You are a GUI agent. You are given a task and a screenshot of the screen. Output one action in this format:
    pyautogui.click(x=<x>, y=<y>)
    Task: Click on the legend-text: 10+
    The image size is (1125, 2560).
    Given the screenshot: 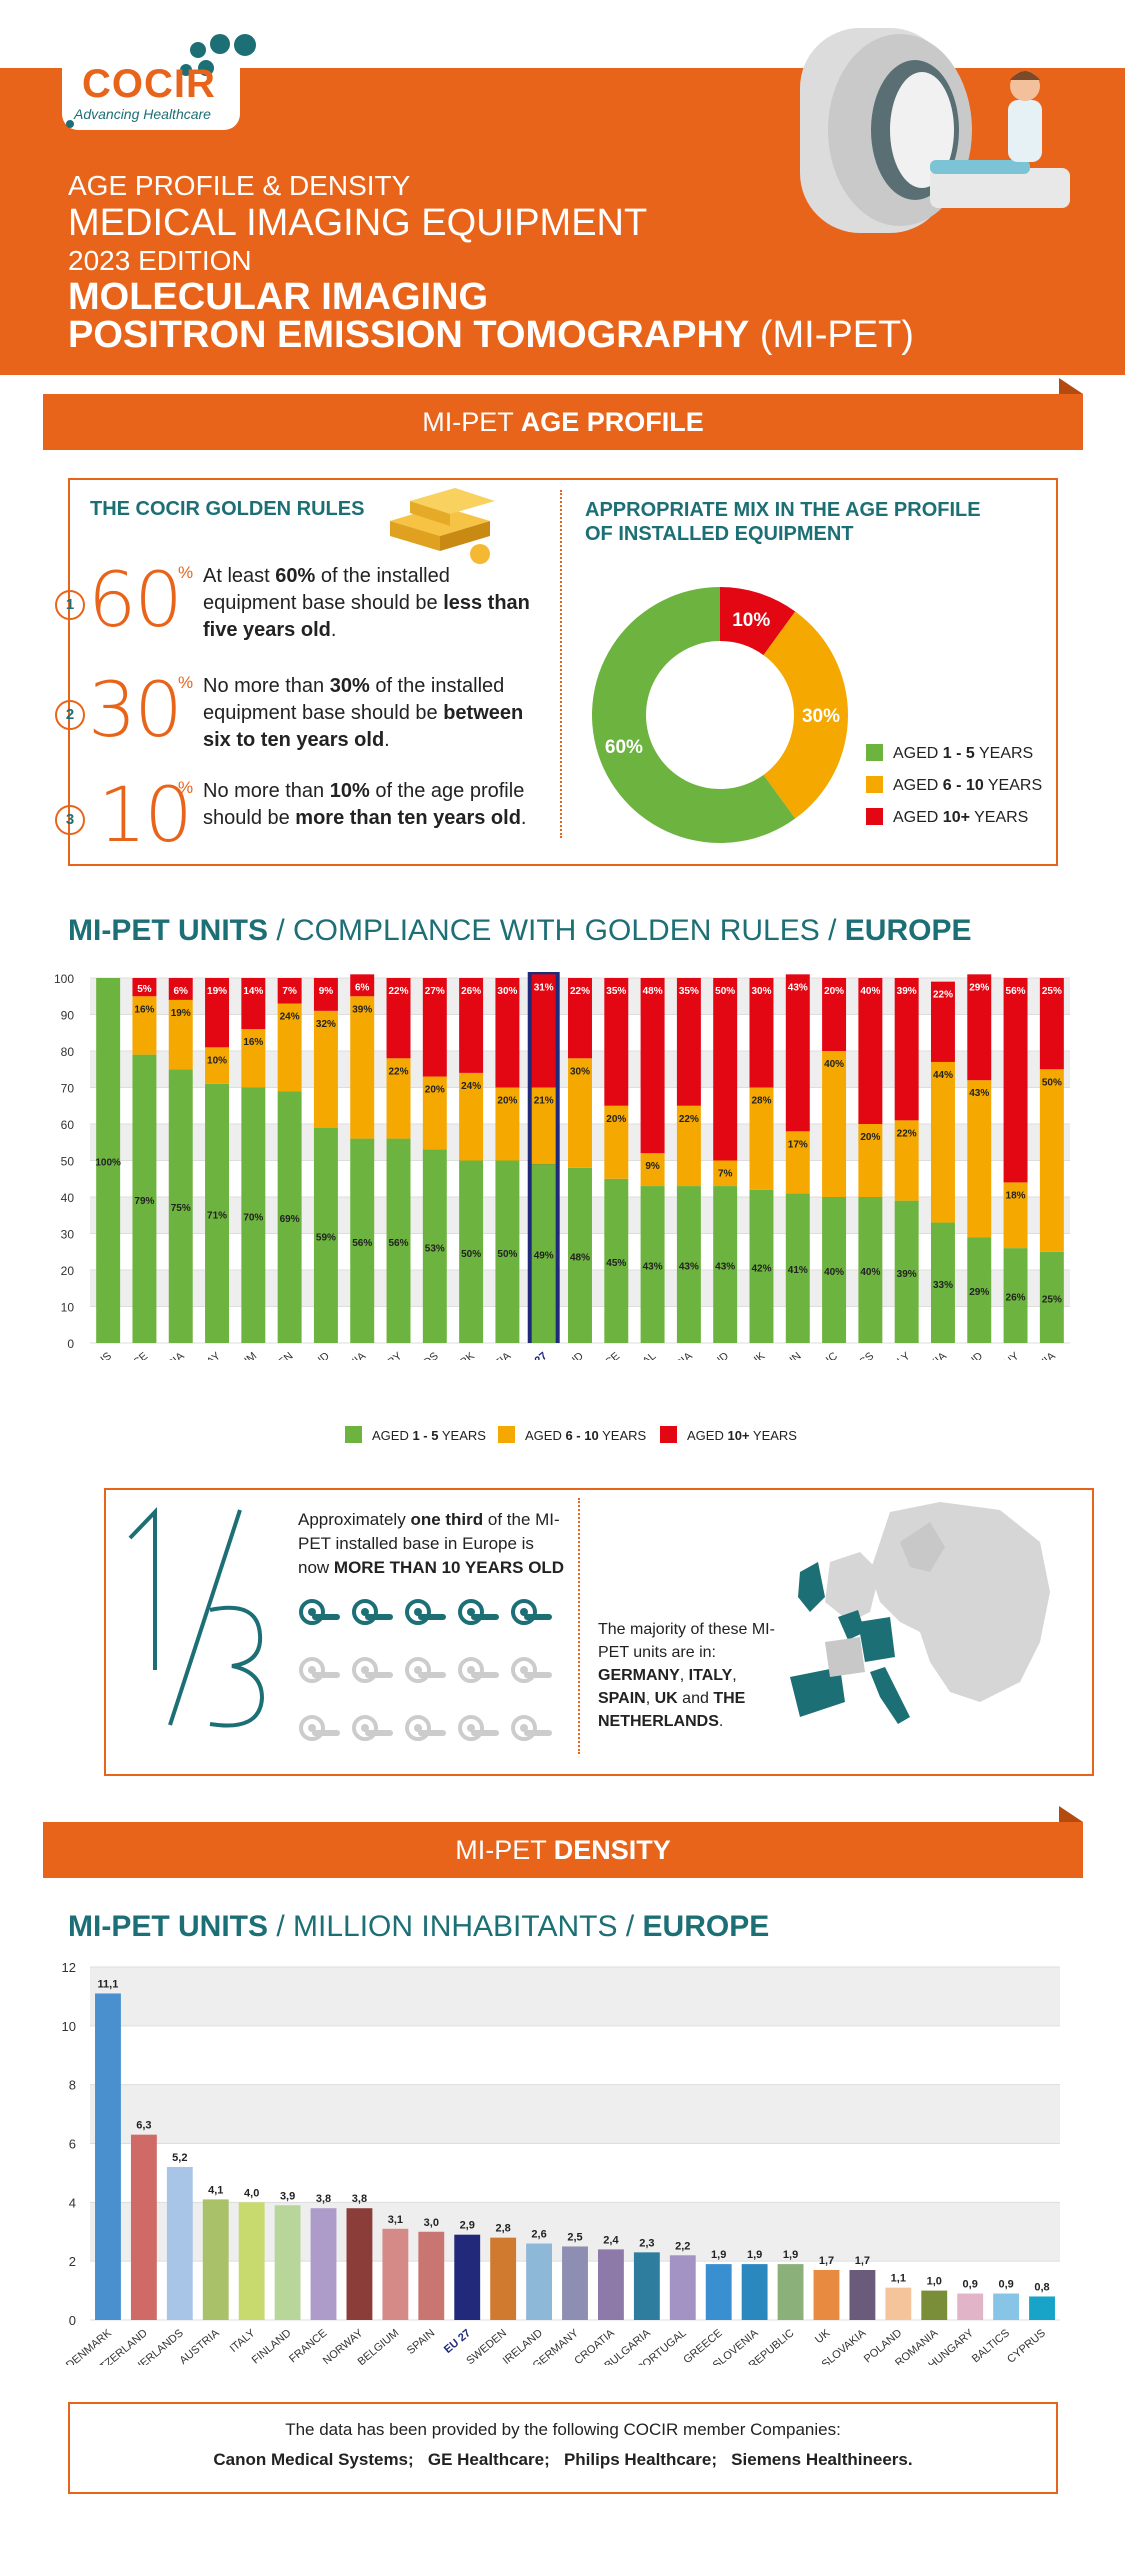 What is the action you would take?
    pyautogui.click(x=738, y=1435)
    